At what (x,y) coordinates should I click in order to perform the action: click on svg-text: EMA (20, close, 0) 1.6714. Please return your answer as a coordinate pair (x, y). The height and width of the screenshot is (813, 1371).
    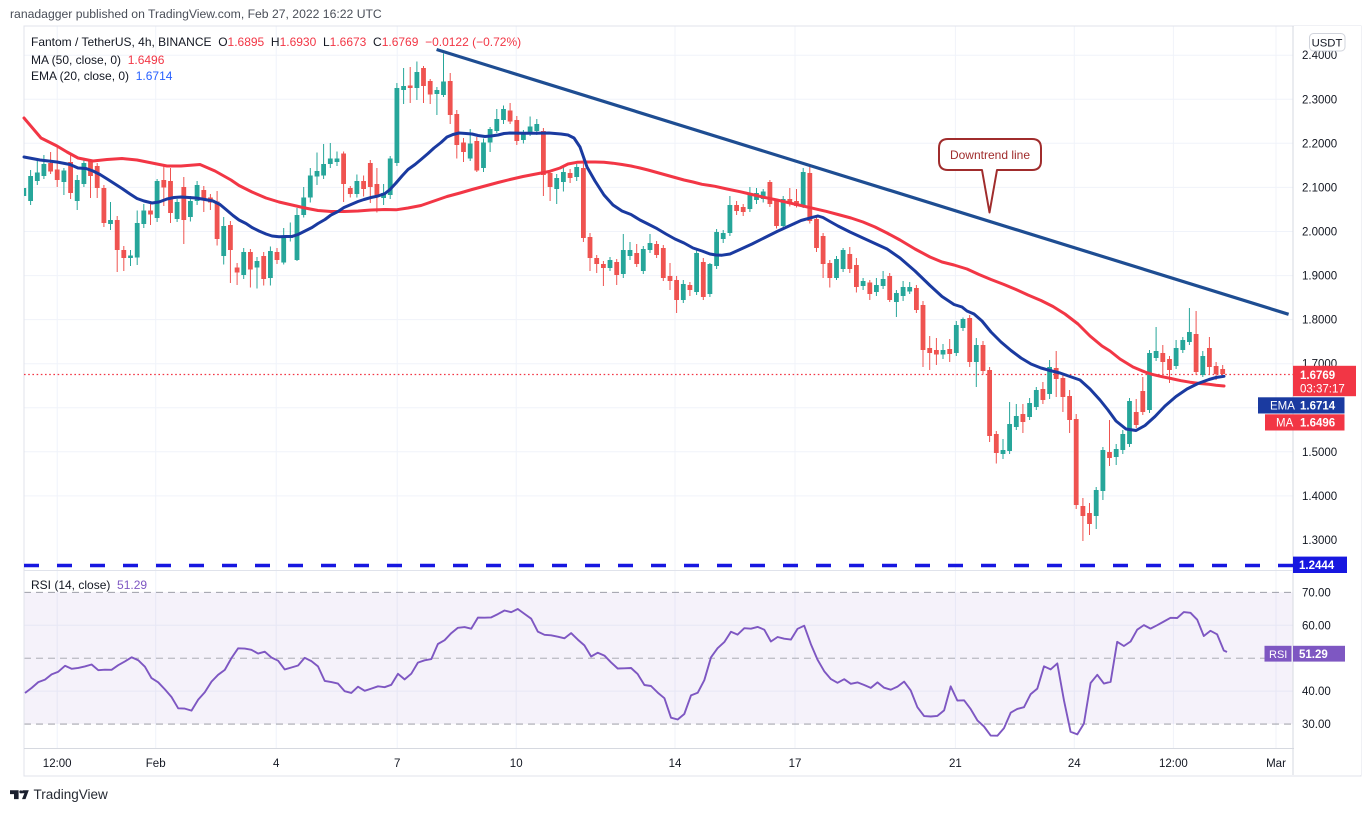
    Looking at the image, I should click on (102, 76).